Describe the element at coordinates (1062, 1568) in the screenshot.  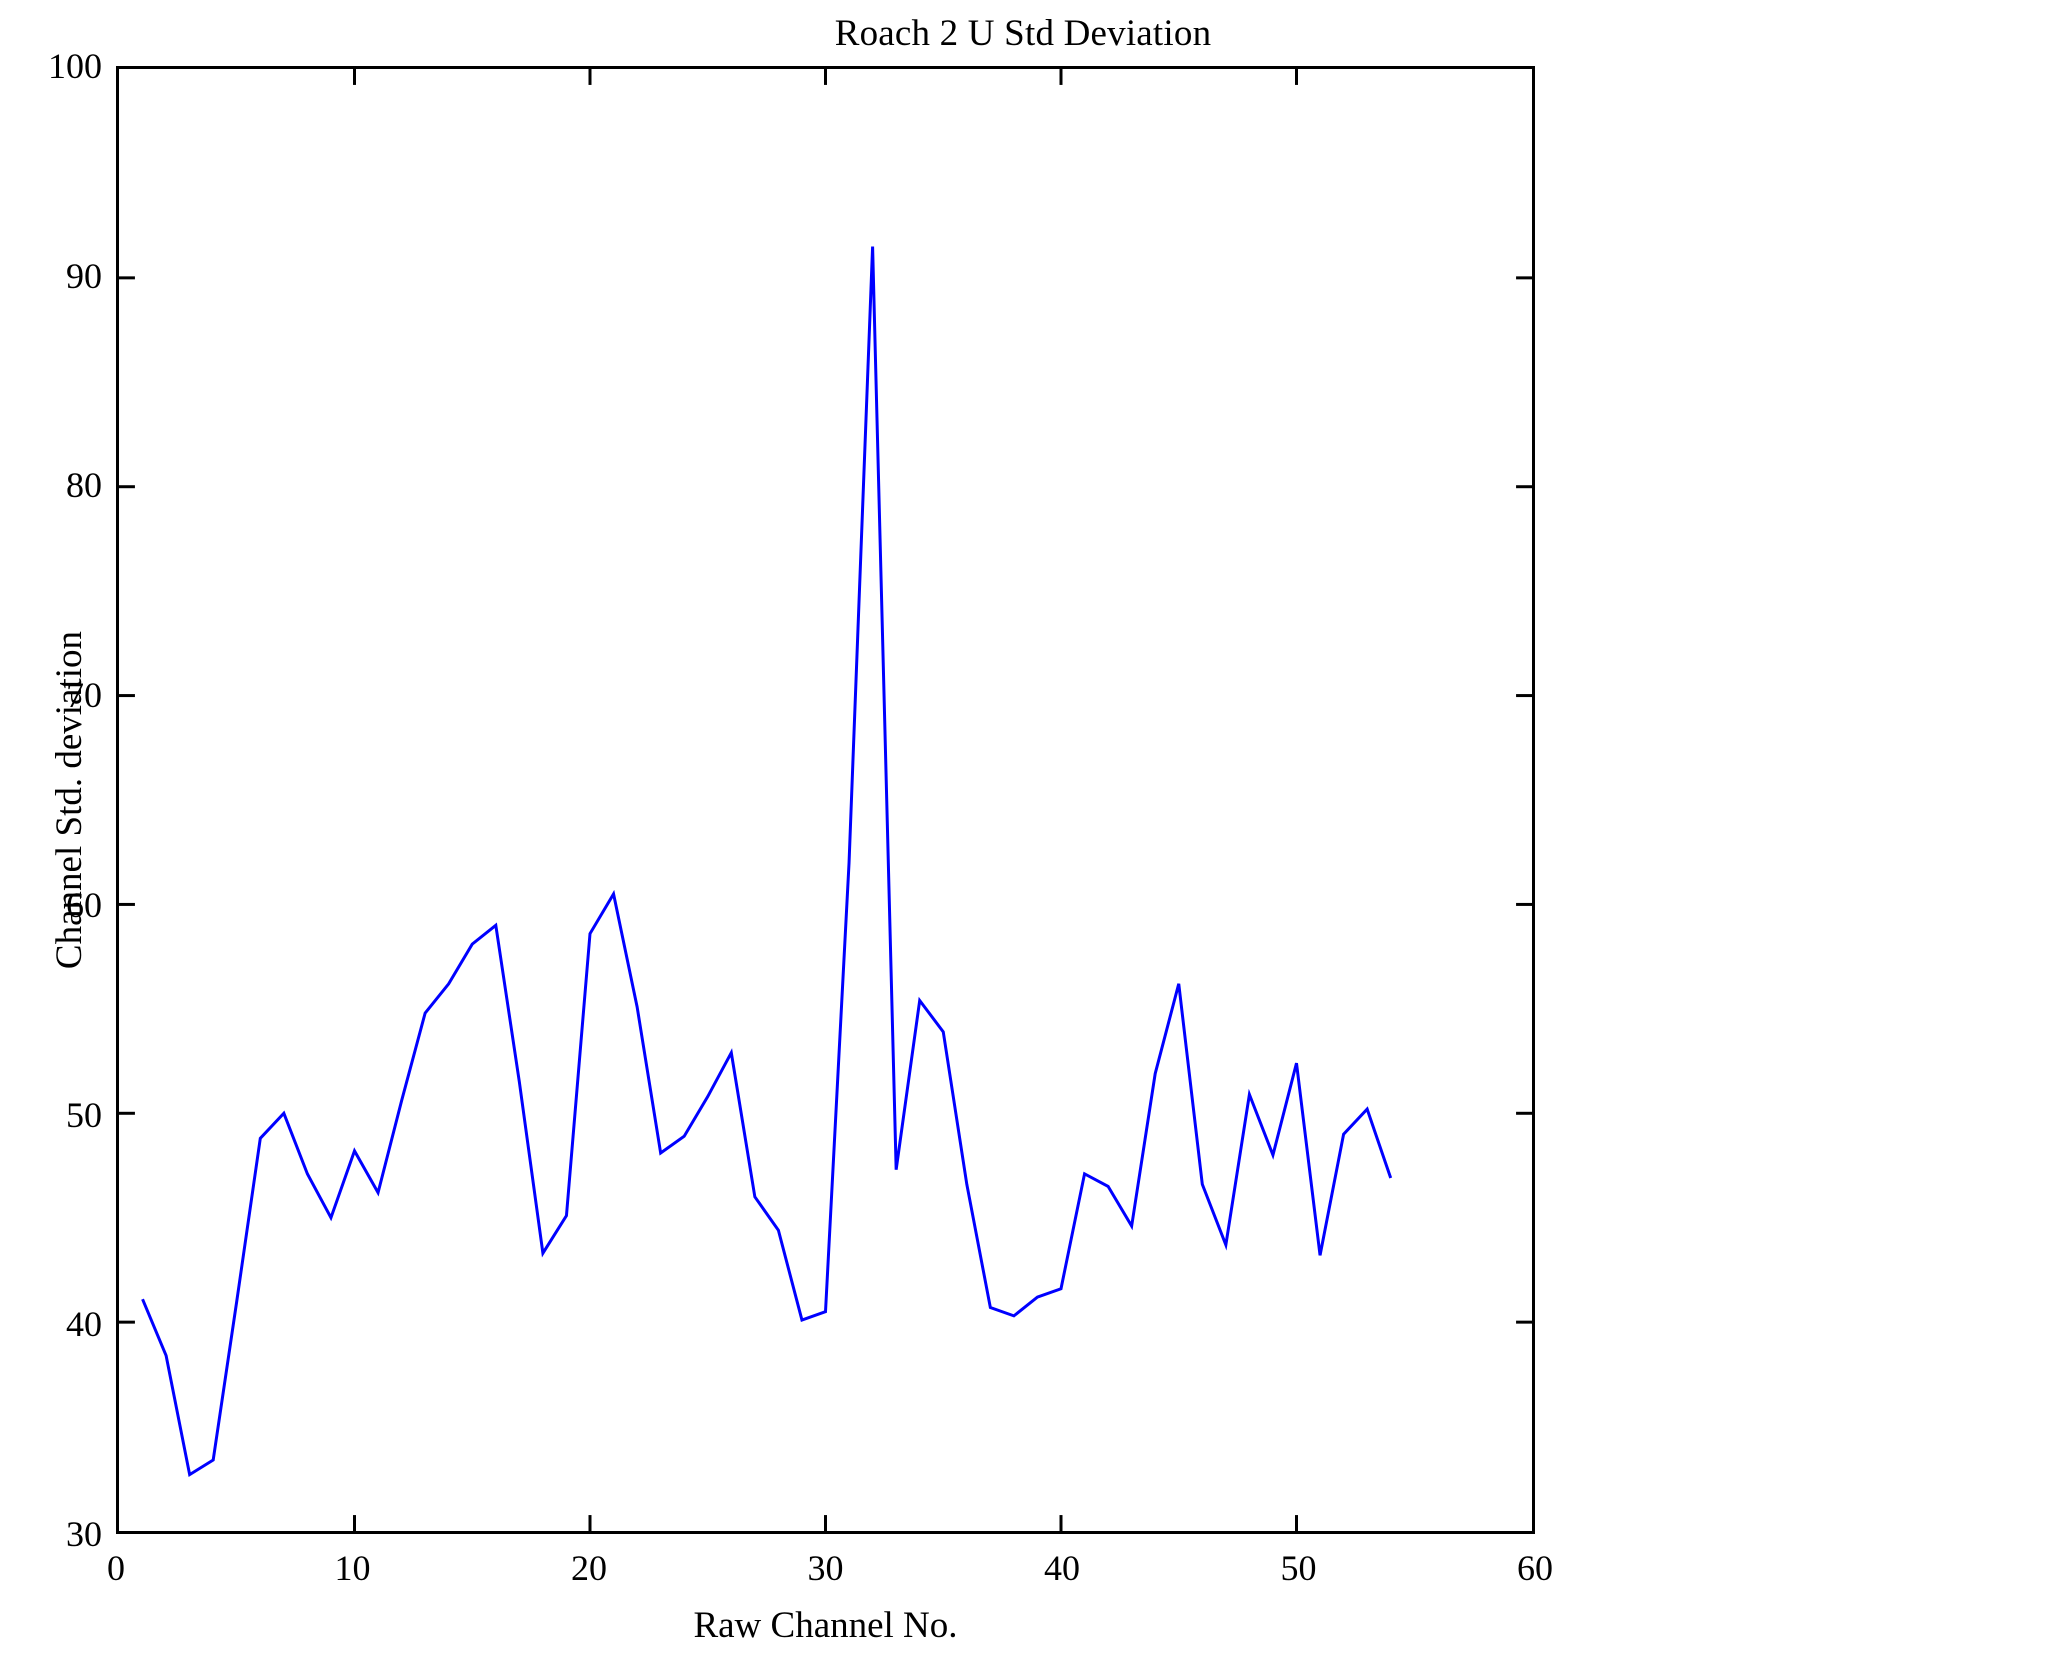
I see `x-tick-label: 40` at that location.